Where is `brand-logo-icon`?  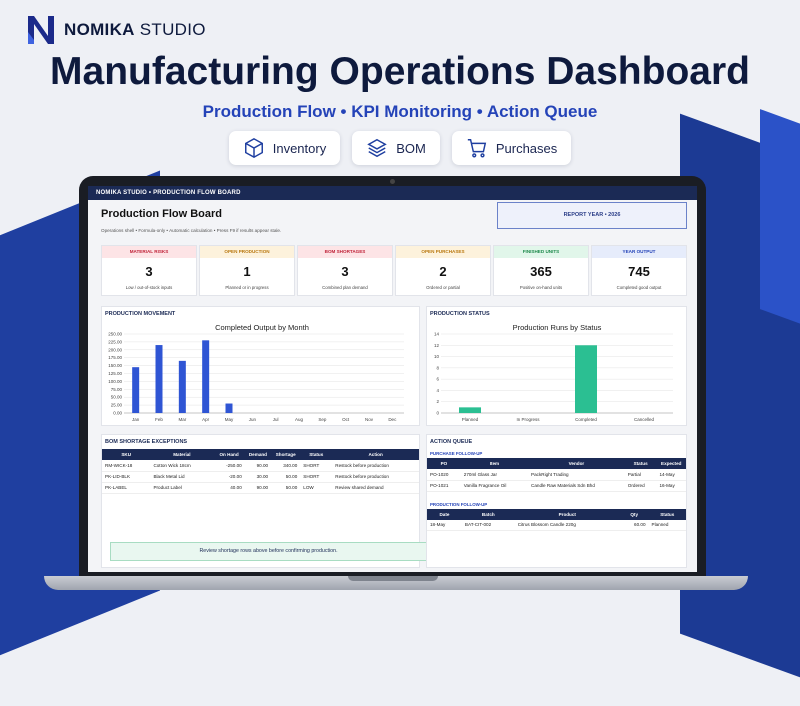
brand-logo-icon is located at coordinates (41, 30).